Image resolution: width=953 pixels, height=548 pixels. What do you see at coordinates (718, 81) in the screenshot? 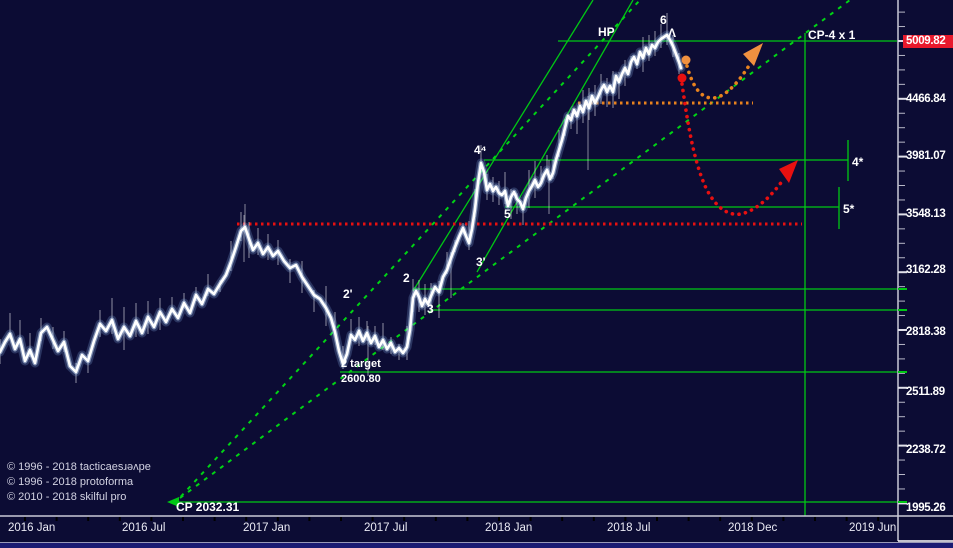
I see `orange-projection-curve` at bounding box center [718, 81].